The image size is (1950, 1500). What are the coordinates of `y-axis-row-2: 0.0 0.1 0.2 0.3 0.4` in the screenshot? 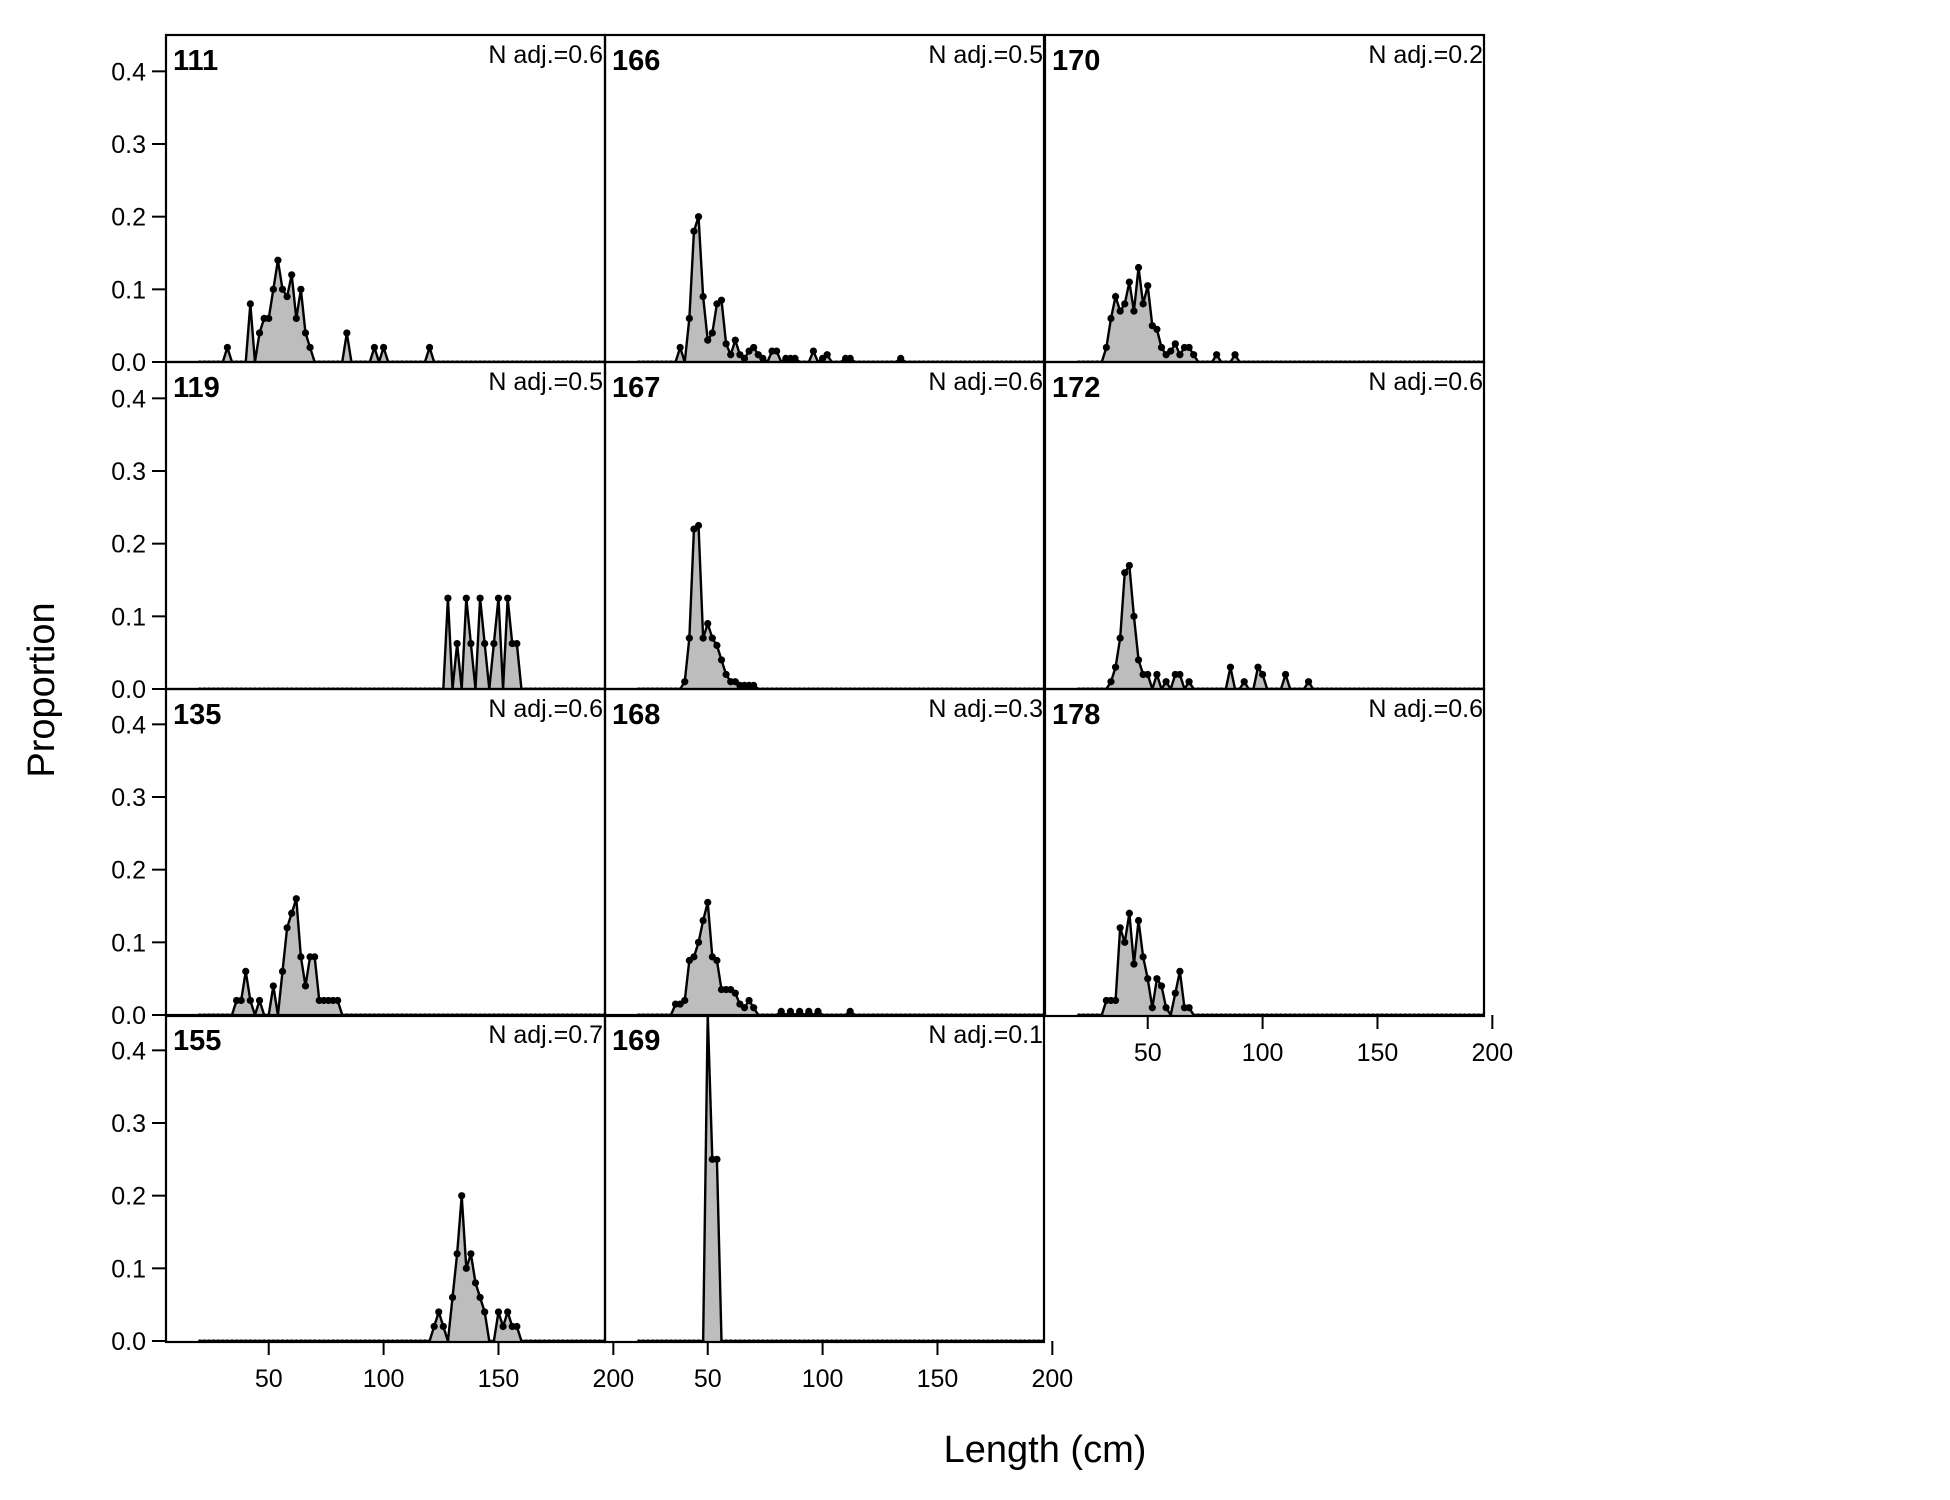 It's located at (138, 544).